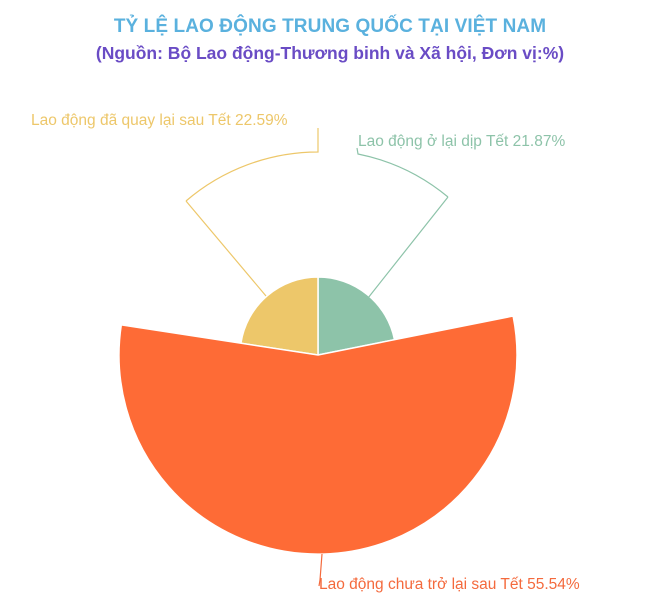 The width and height of the screenshot is (660, 613). What do you see at coordinates (356, 316) in the screenshot?
I see `slice-green-stayed` at bounding box center [356, 316].